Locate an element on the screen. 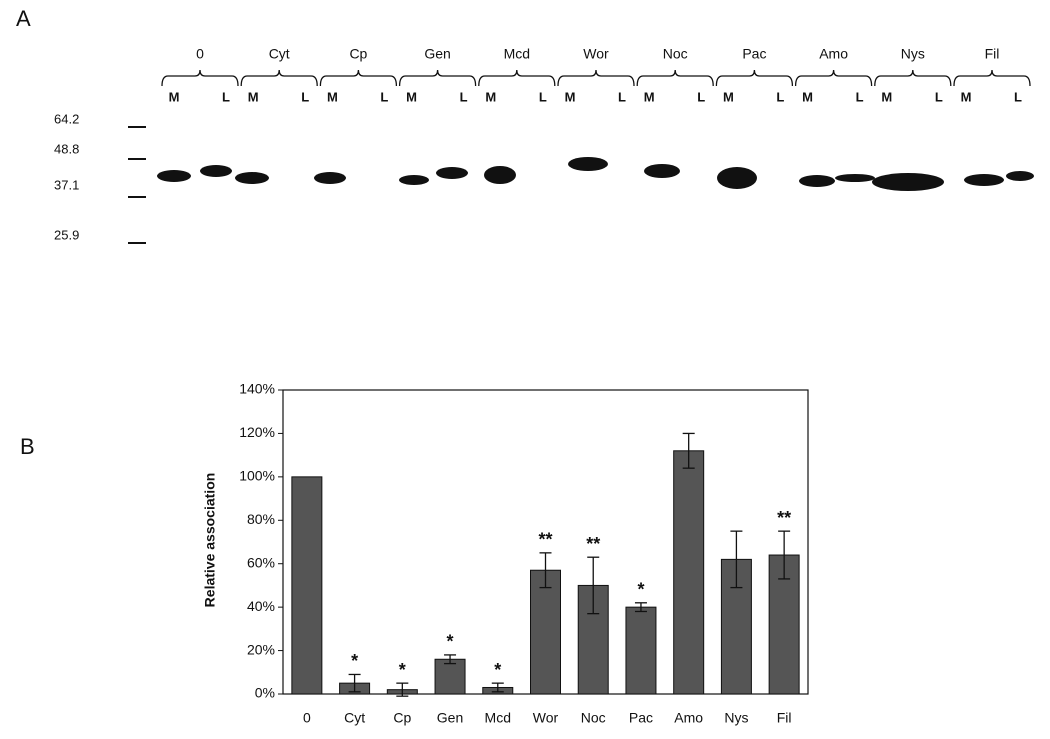 This screenshot has height=739, width=1050. x-tick-label: Mcd is located at coordinates (498, 718).